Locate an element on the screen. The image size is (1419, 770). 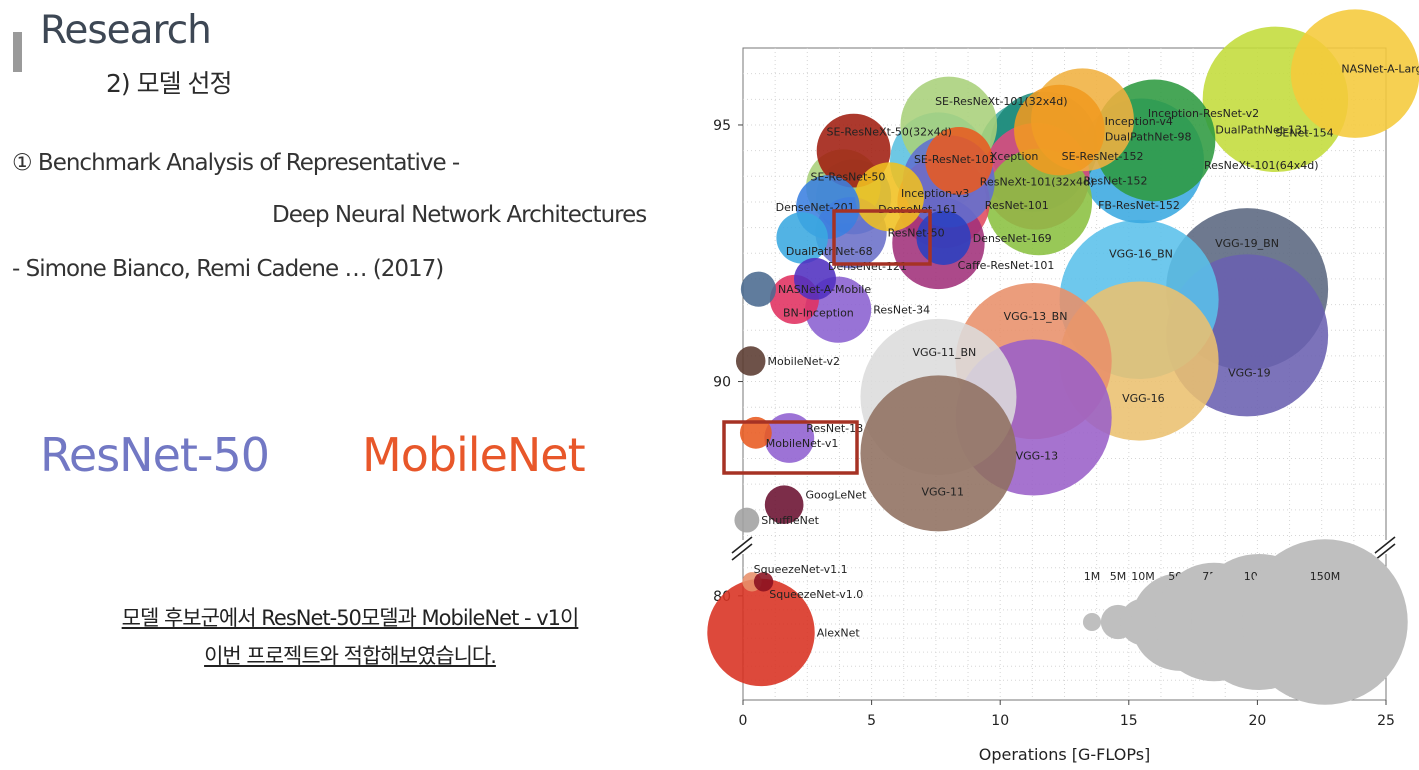
point-label-senet-154: SENet-154 is located at coordinates (1304, 132).